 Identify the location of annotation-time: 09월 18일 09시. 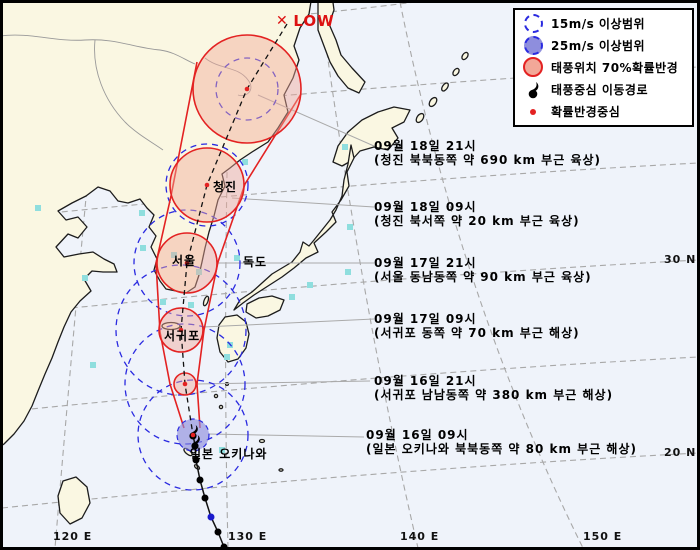
(425, 207).